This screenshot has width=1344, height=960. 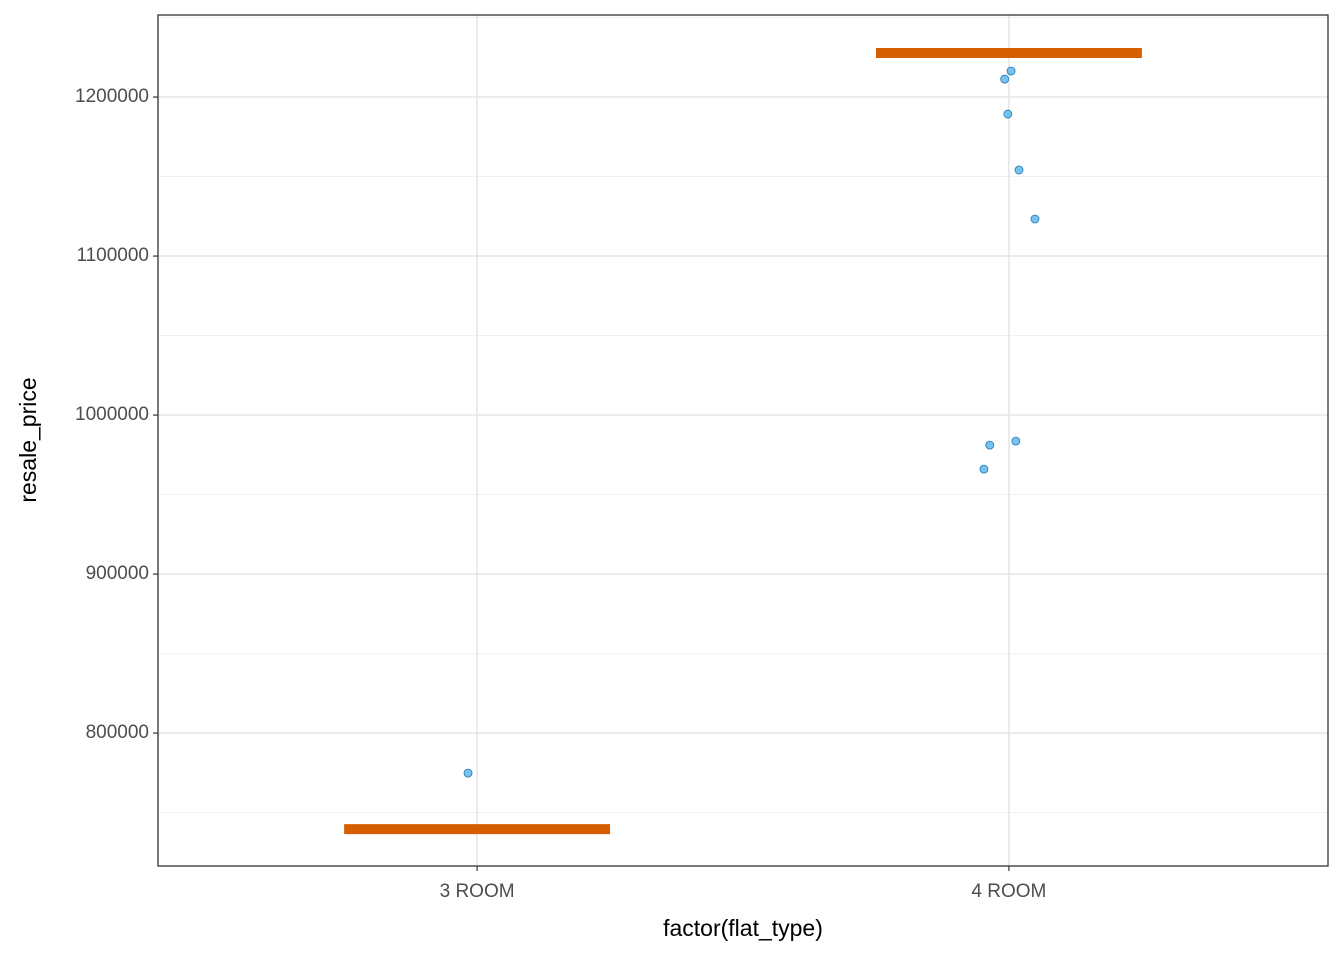 I want to click on x-tick-label: 3 ROOM, so click(x=477, y=891).